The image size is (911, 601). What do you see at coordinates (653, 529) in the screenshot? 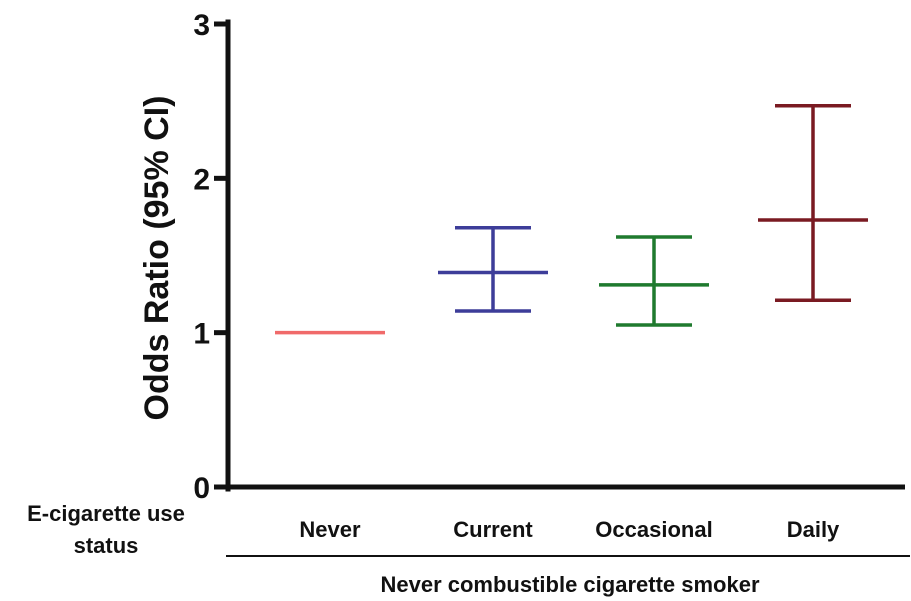
I see `category-label-occasional: Occasional` at bounding box center [653, 529].